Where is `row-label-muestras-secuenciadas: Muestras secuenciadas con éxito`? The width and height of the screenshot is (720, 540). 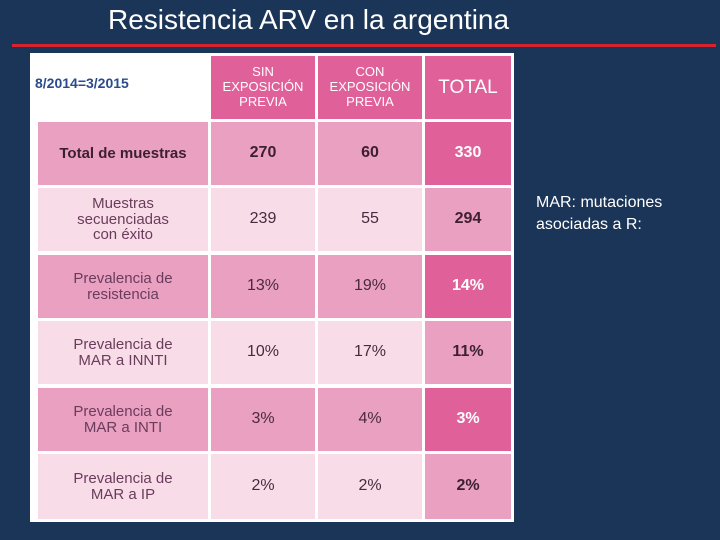
row-label-muestras-secuenciadas: Muestras secuenciadas con éxito is located at coordinates (123, 219).